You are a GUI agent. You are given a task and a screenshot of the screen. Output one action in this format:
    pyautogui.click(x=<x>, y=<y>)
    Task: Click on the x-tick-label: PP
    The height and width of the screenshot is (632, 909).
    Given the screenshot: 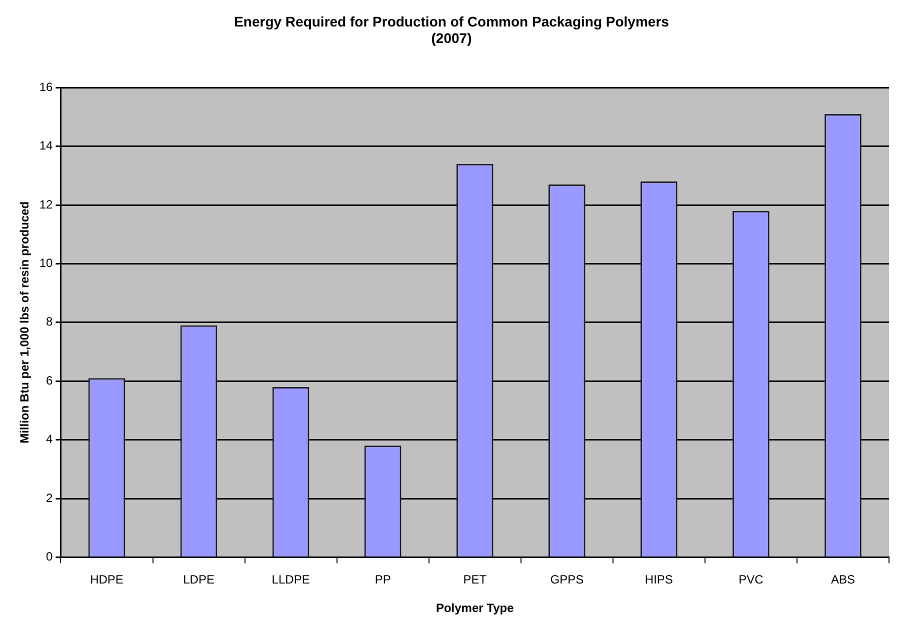 What is the action you would take?
    pyautogui.click(x=382, y=579)
    